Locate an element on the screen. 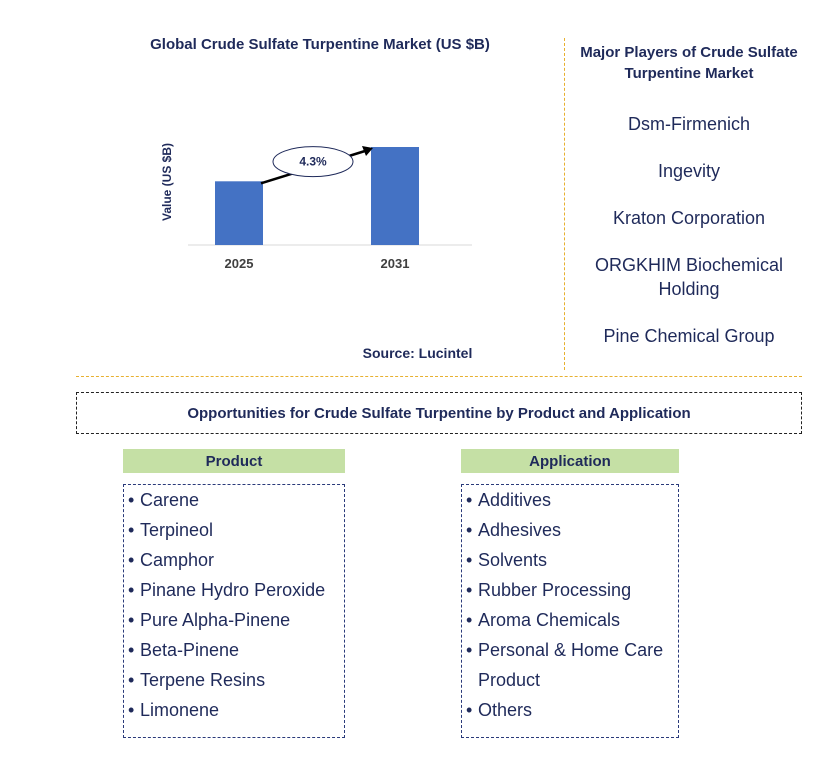 Image resolution: width=819 pixels, height=758 pixels. horizontal-divider is located at coordinates (439, 376).